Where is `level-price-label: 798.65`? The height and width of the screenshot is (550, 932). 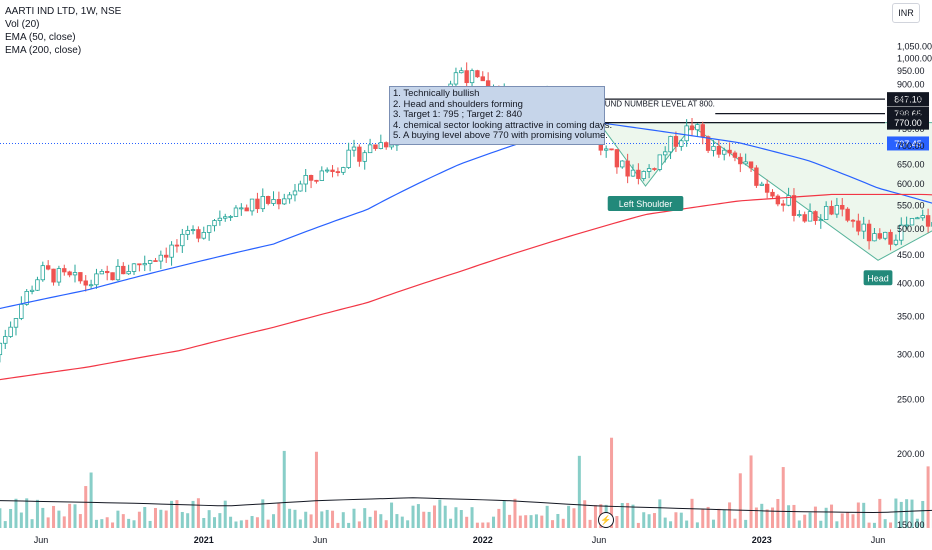
level-price-label: 798.65 is located at coordinates (908, 114).